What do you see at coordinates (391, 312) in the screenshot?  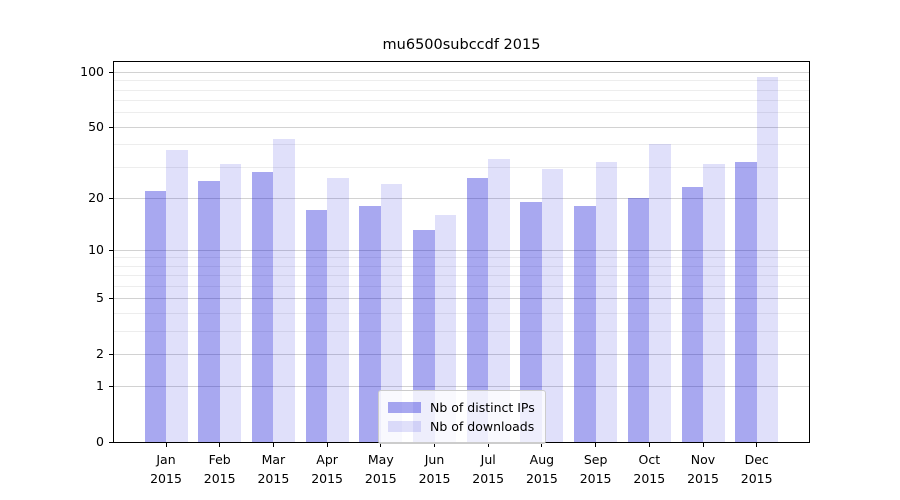 I see `bar-nb-of-downloads-may` at bounding box center [391, 312].